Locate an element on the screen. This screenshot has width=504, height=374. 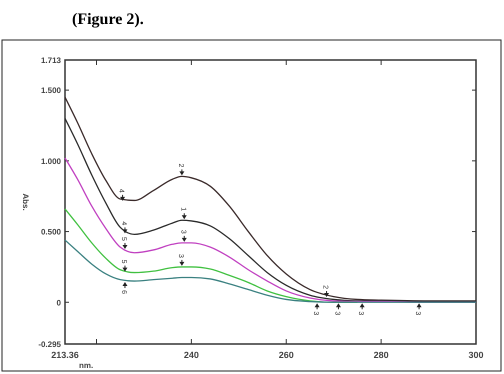
x-axis-title: nm. is located at coordinates (86, 365).